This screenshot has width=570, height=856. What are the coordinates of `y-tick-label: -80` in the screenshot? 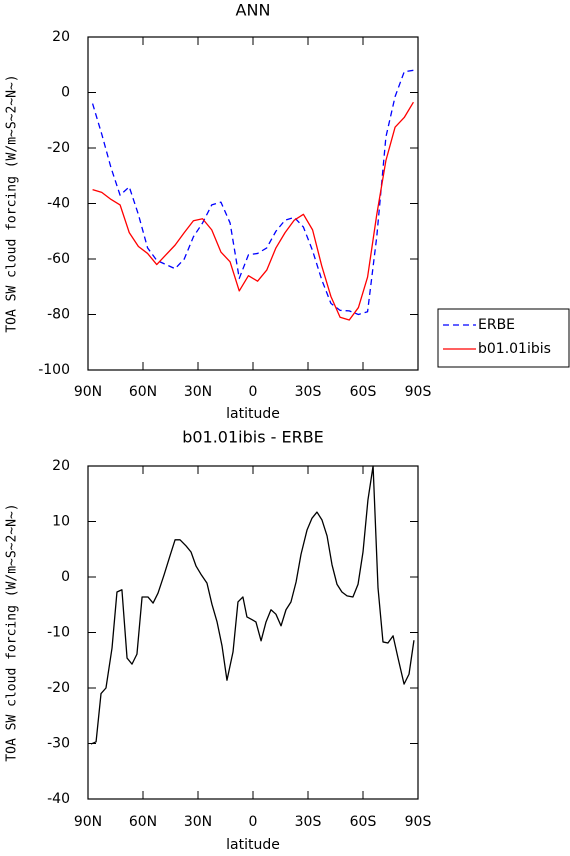 It's located at (58, 315).